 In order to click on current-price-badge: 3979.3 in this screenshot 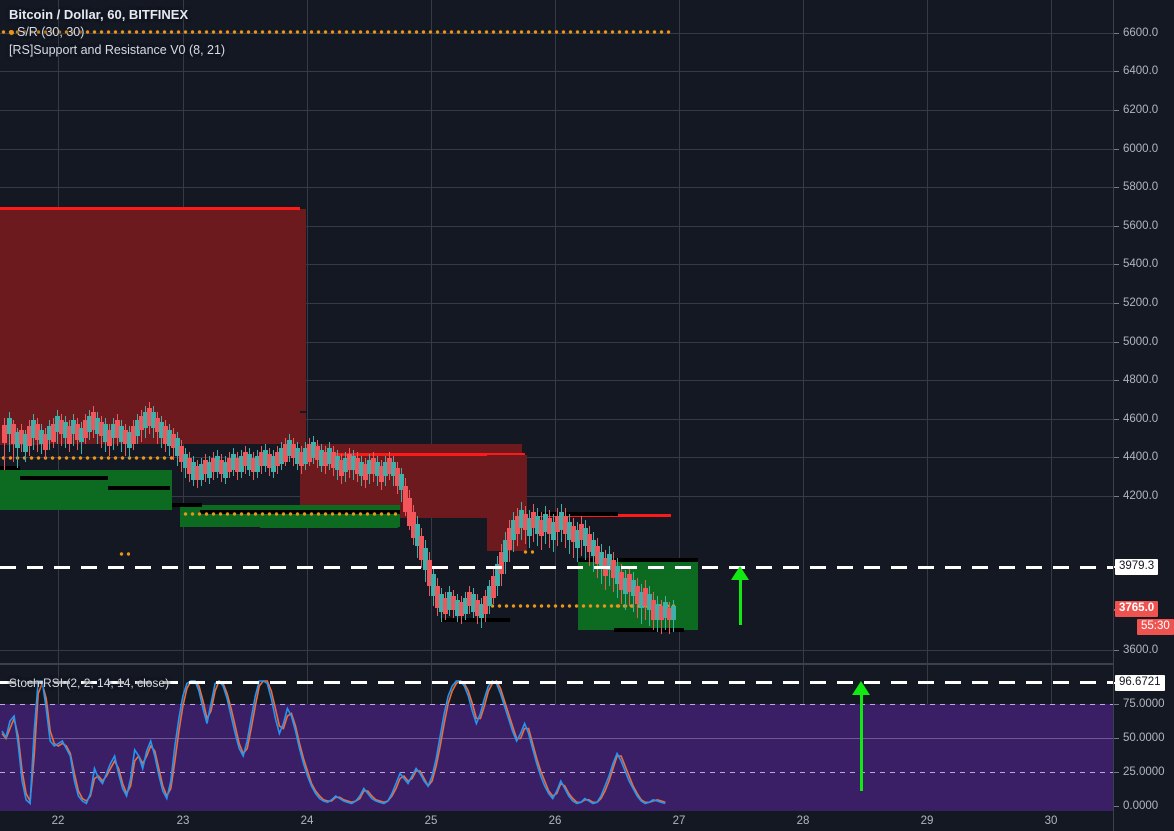, I will do `click(1137, 567)`.